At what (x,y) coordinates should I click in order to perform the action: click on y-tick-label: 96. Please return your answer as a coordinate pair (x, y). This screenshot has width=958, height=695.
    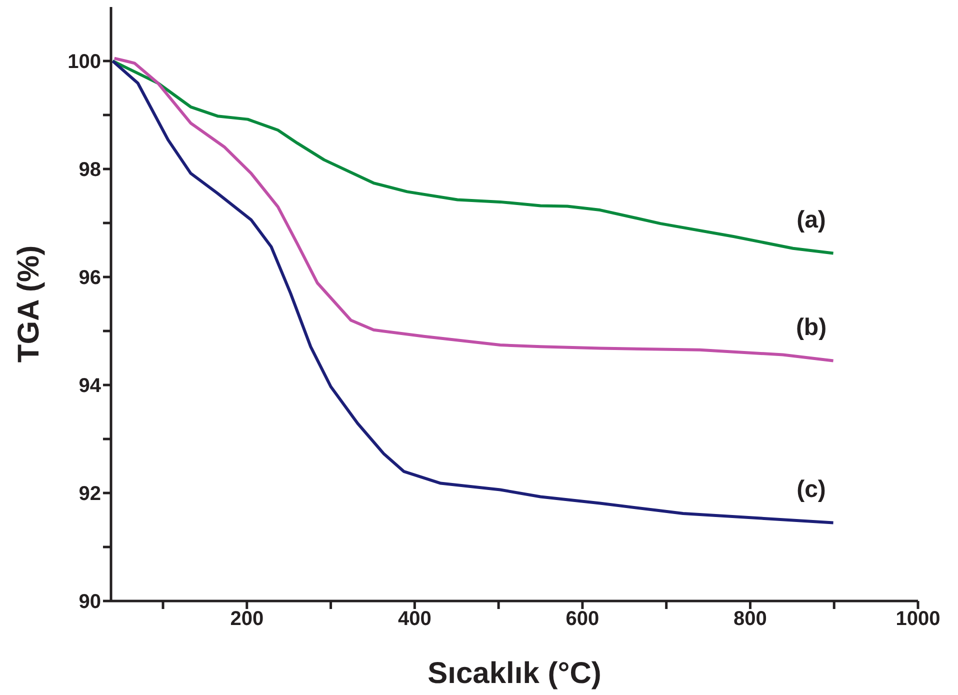
    Looking at the image, I should click on (89, 278).